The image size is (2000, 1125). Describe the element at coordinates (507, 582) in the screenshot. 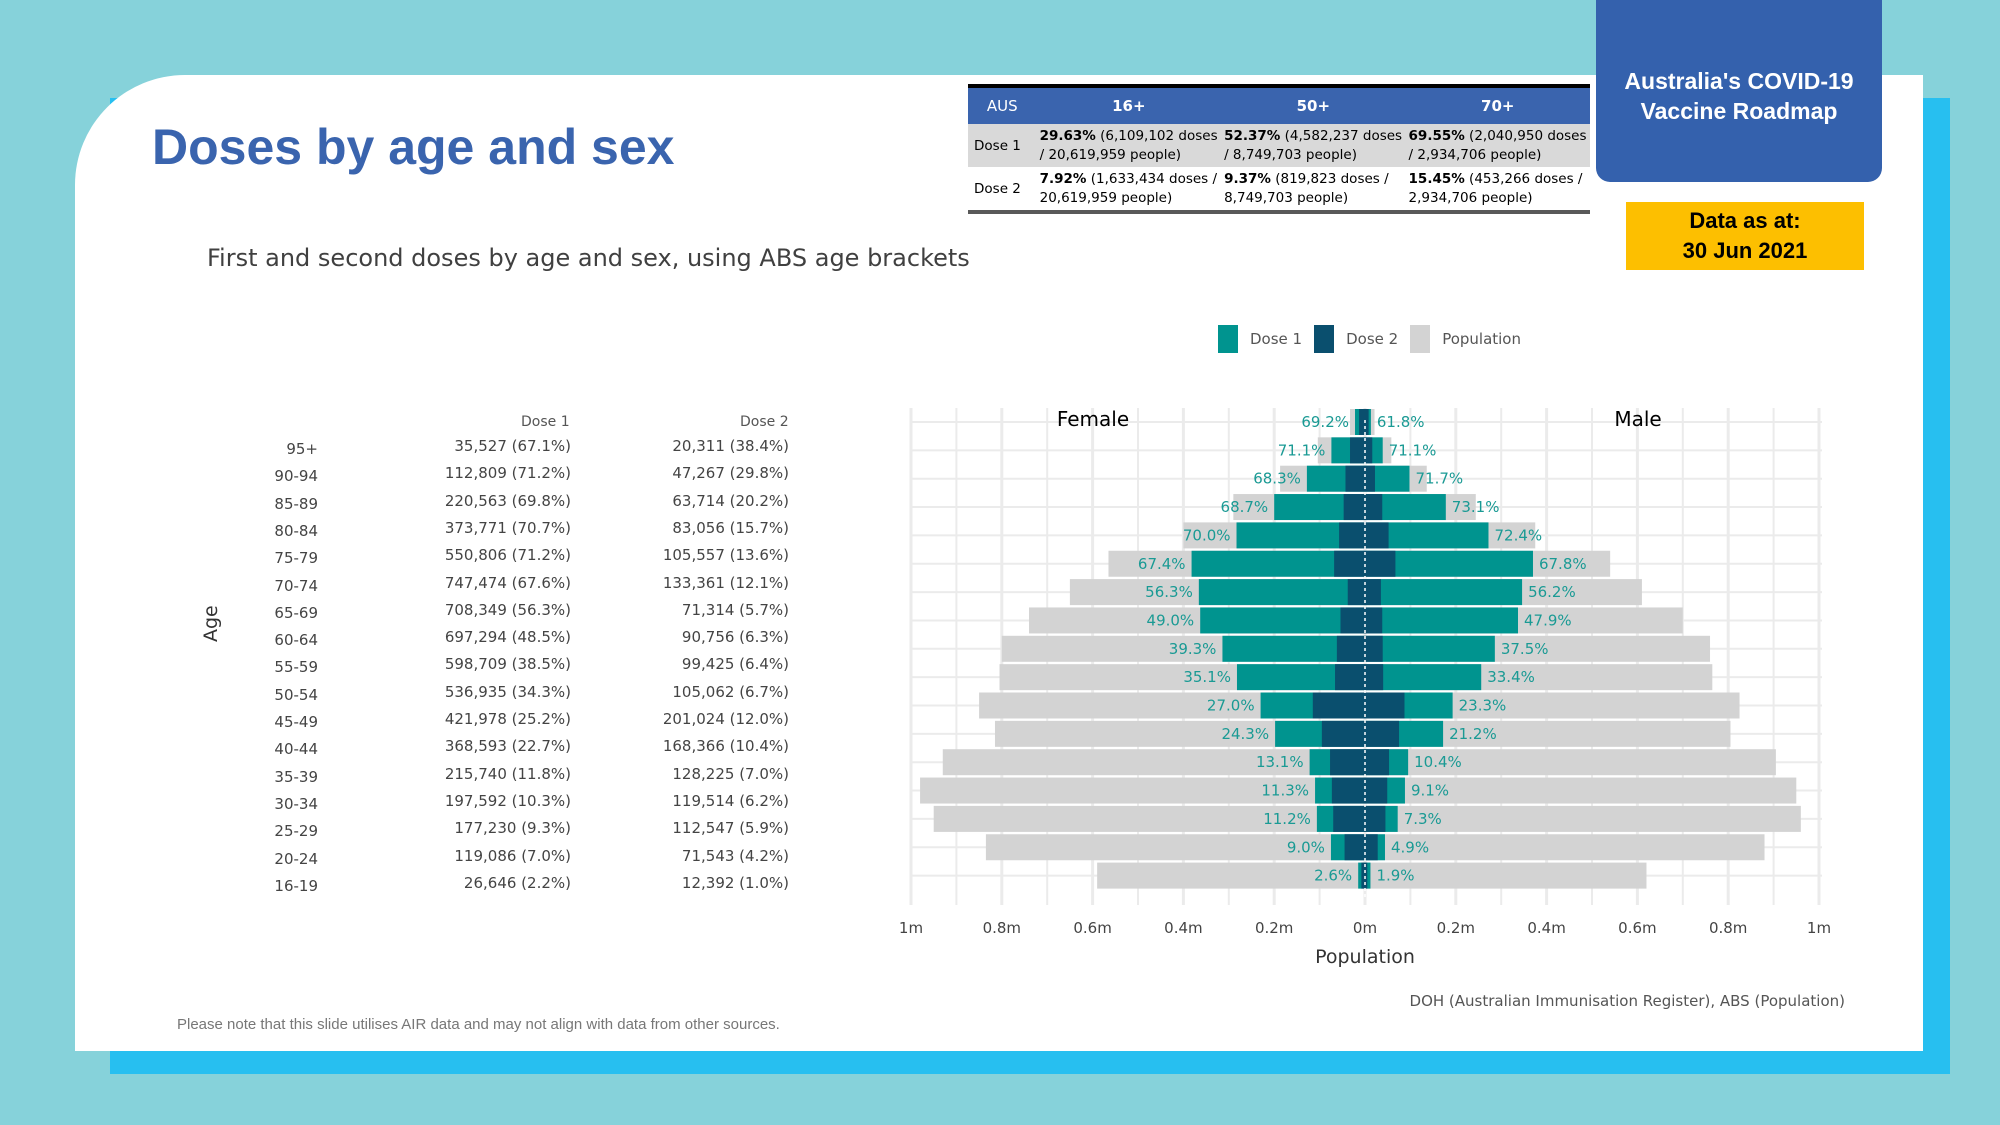

I see `dose1-value: 747,474 (67.6%)` at that location.